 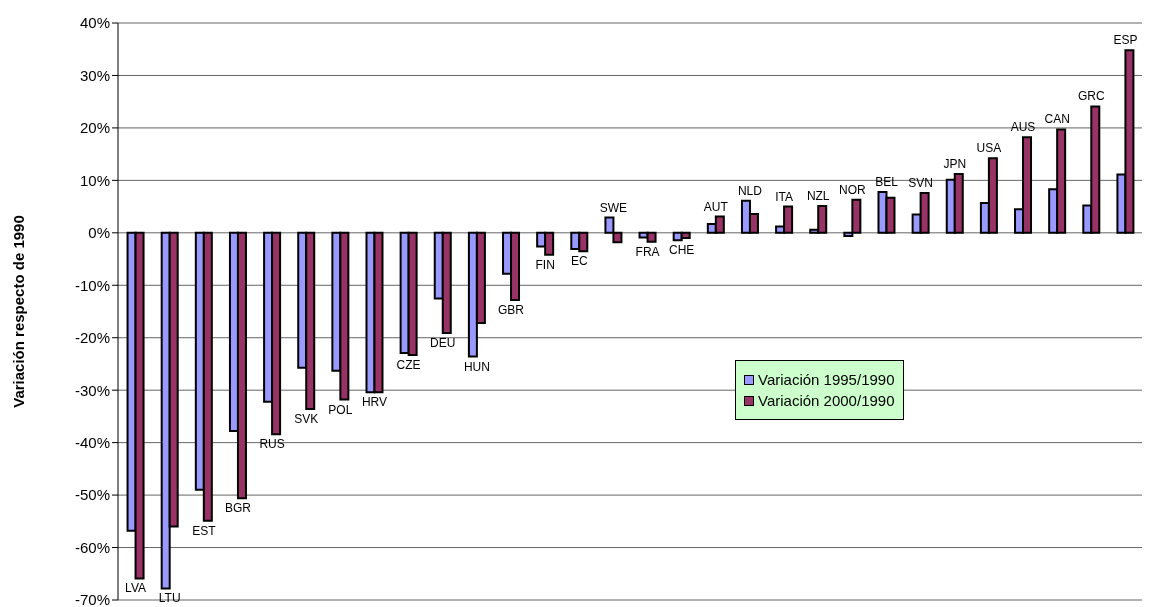 What do you see at coordinates (545, 264) in the screenshot?
I see `x-tick-label: FIN` at bounding box center [545, 264].